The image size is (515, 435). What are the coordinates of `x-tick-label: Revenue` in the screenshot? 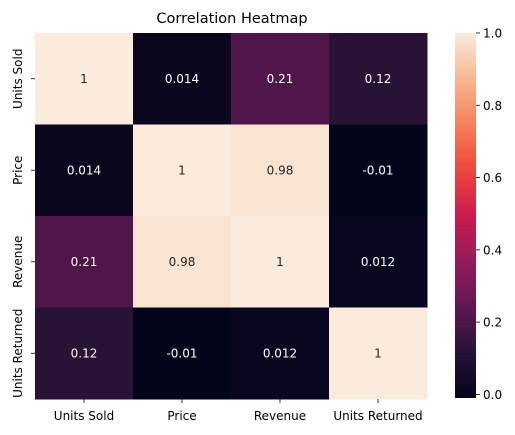 It's located at (280, 416).